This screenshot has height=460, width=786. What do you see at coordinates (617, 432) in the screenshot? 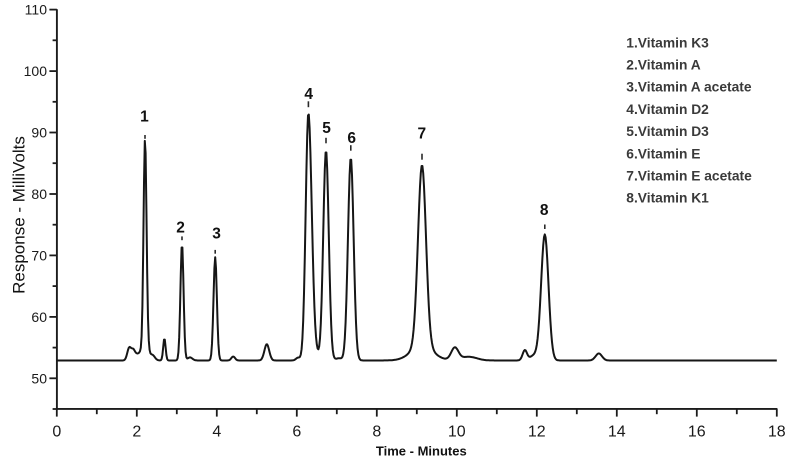
I see `svg-text: 14` at bounding box center [617, 432].